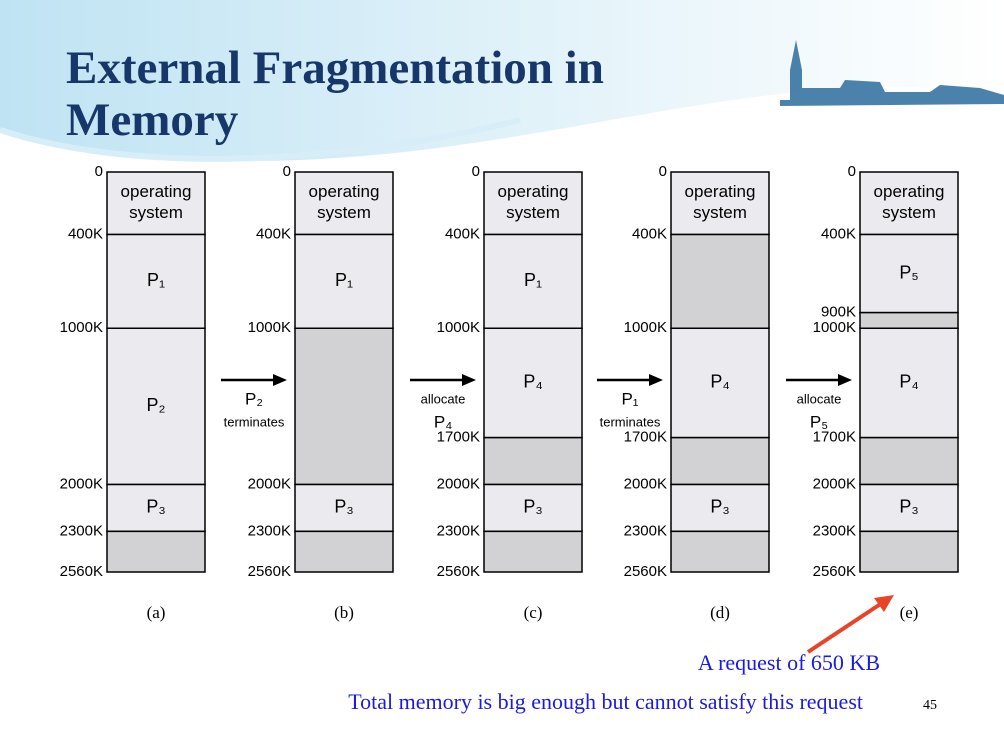 The width and height of the screenshot is (1004, 739). Describe the element at coordinates (930, 705) in the screenshot. I see `page-number: 45` at that location.